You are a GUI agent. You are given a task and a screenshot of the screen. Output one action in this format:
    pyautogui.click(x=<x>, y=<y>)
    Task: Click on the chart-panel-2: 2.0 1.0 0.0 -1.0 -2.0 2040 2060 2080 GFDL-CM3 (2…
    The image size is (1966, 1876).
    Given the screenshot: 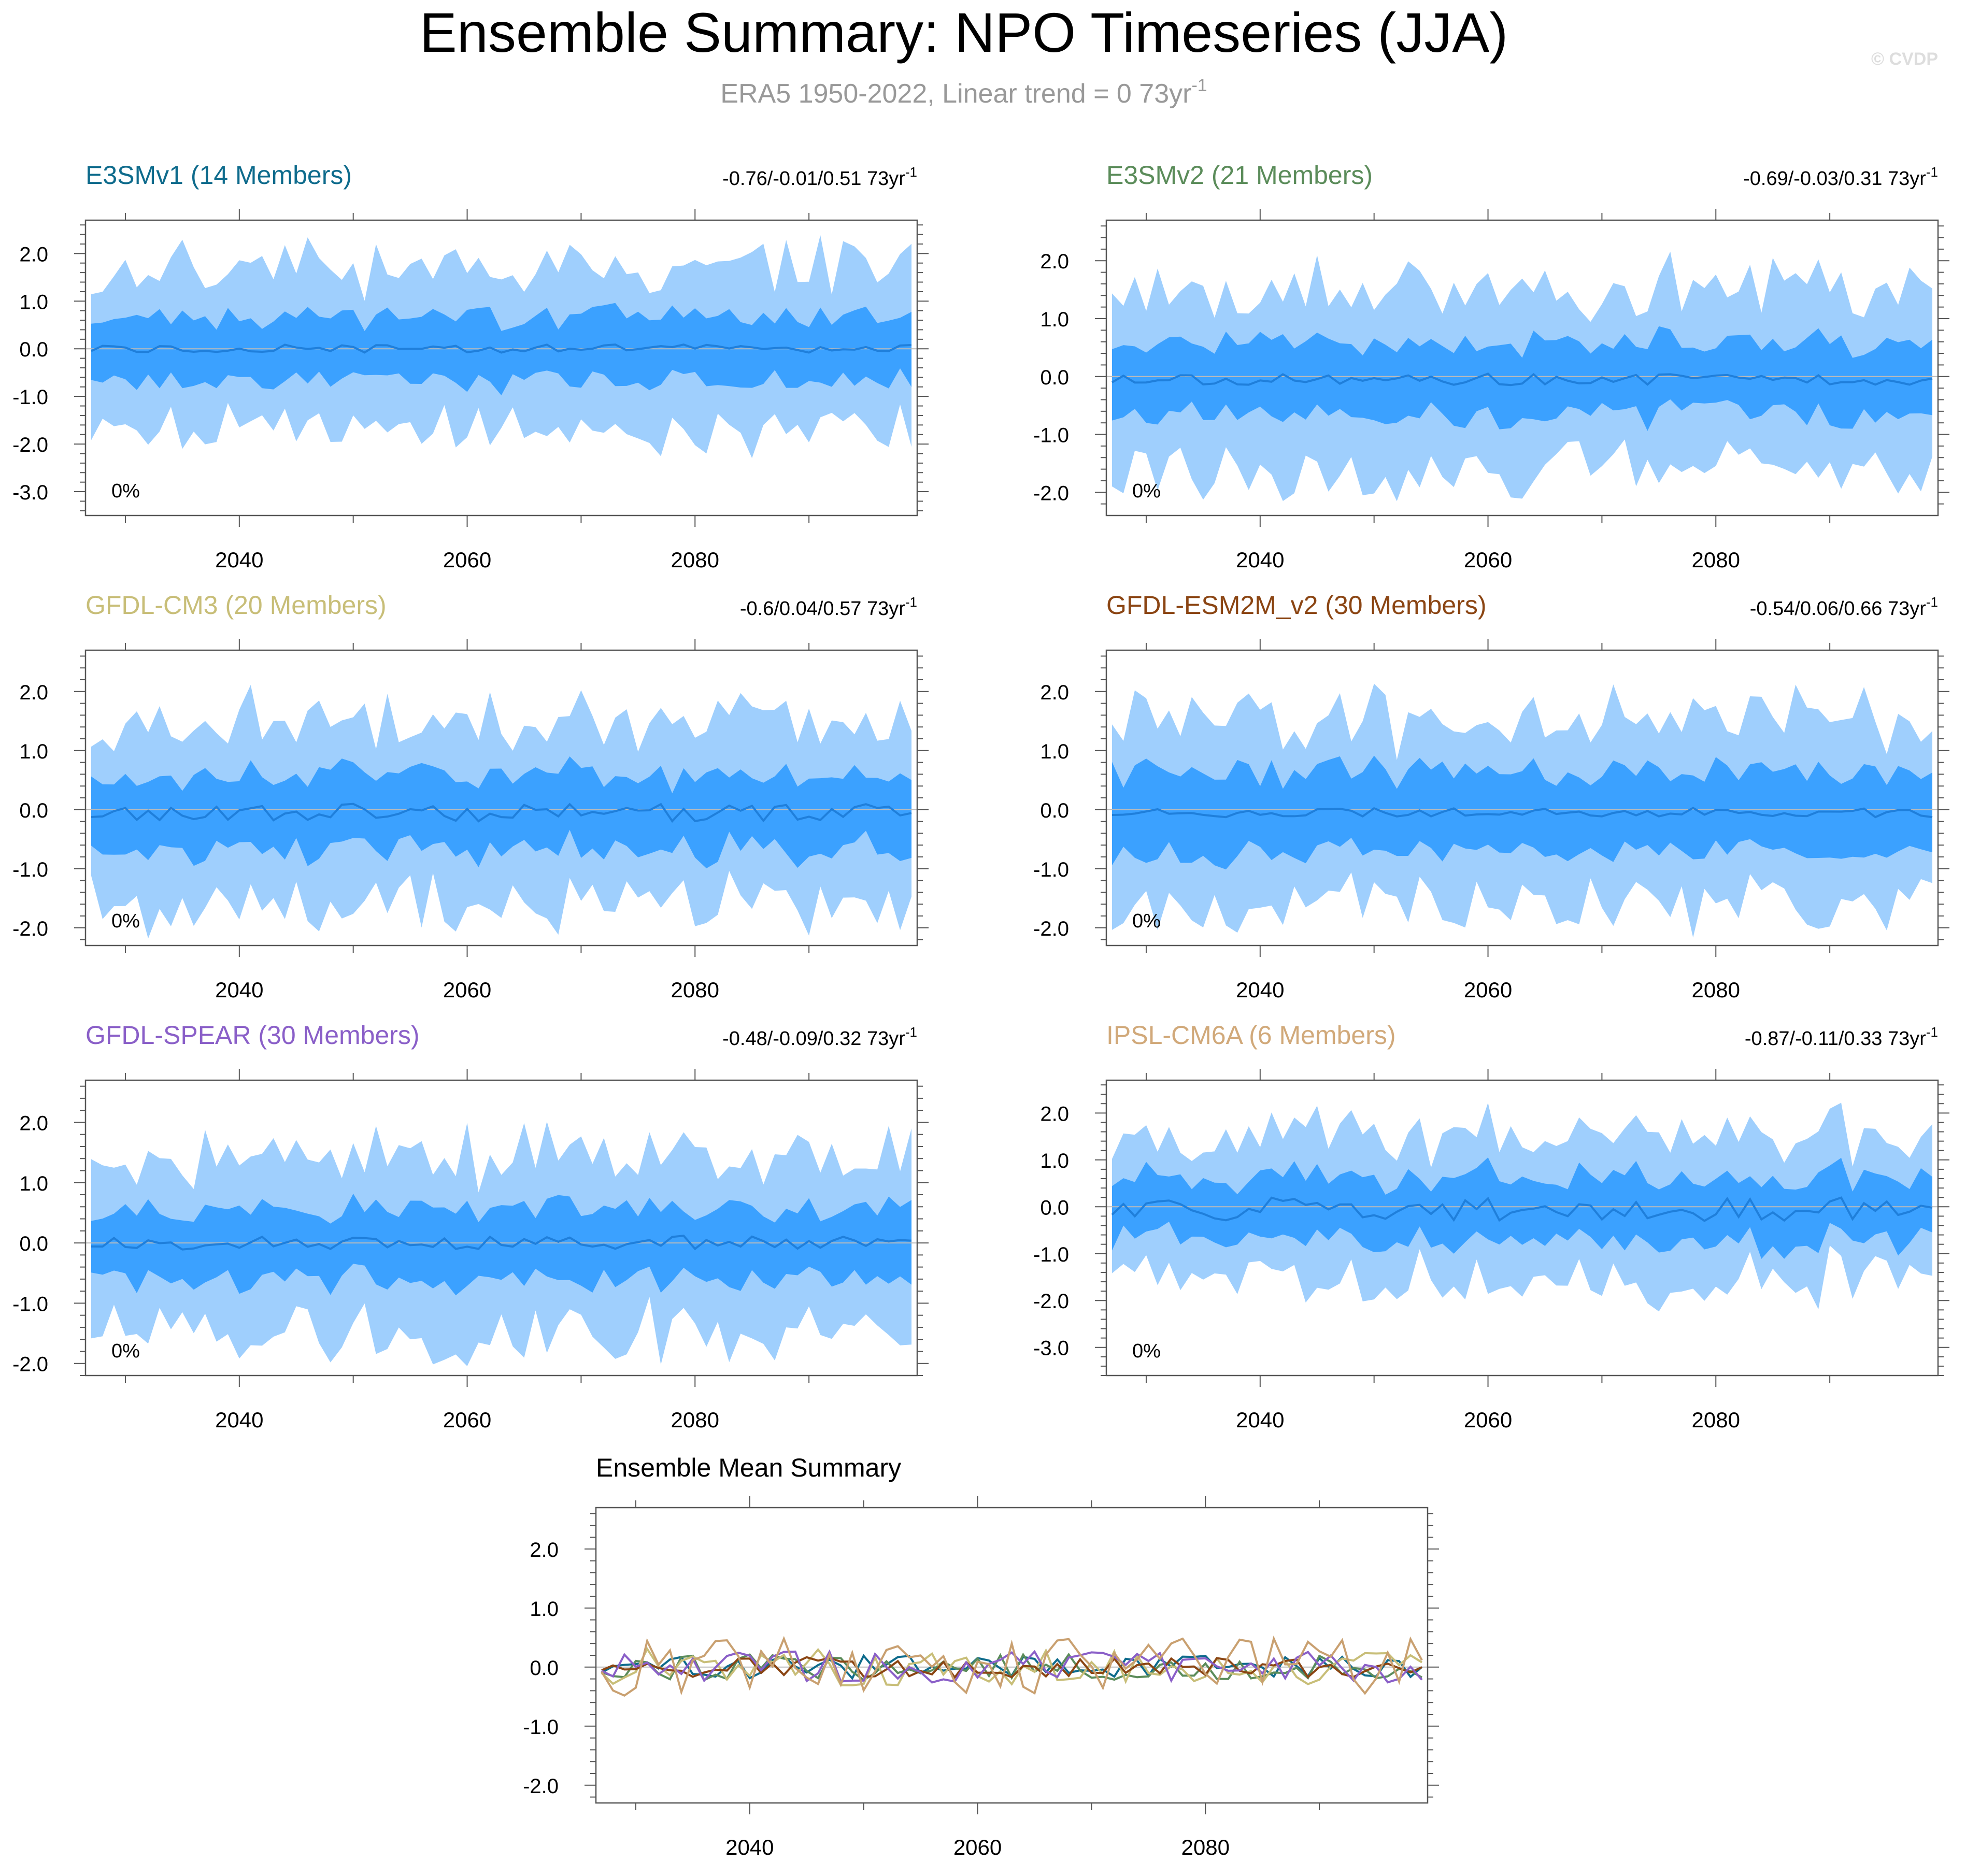 What is the action you would take?
    pyautogui.click(x=470, y=796)
    